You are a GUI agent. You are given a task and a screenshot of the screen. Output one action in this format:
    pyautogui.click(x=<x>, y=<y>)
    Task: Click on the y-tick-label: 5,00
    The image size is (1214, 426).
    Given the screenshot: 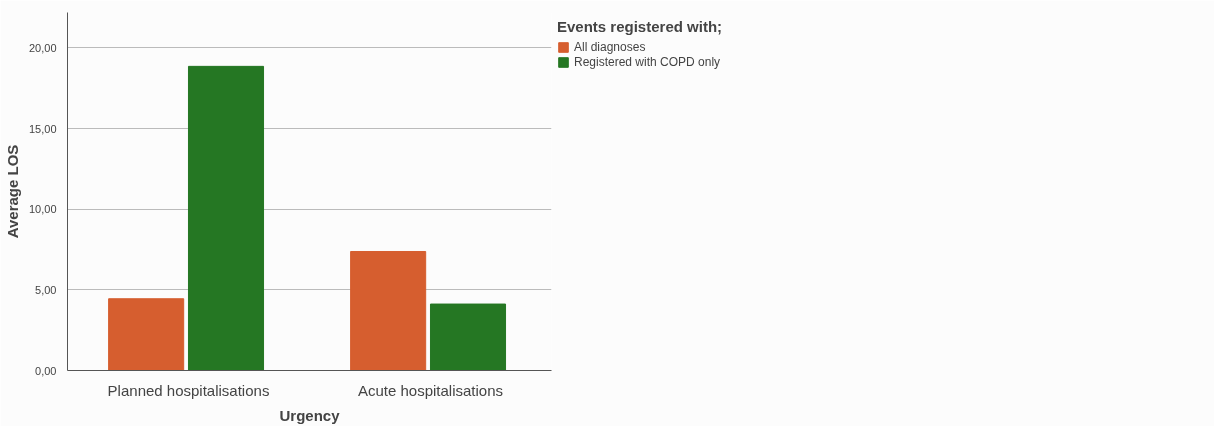 What is the action you would take?
    pyautogui.click(x=46, y=289)
    